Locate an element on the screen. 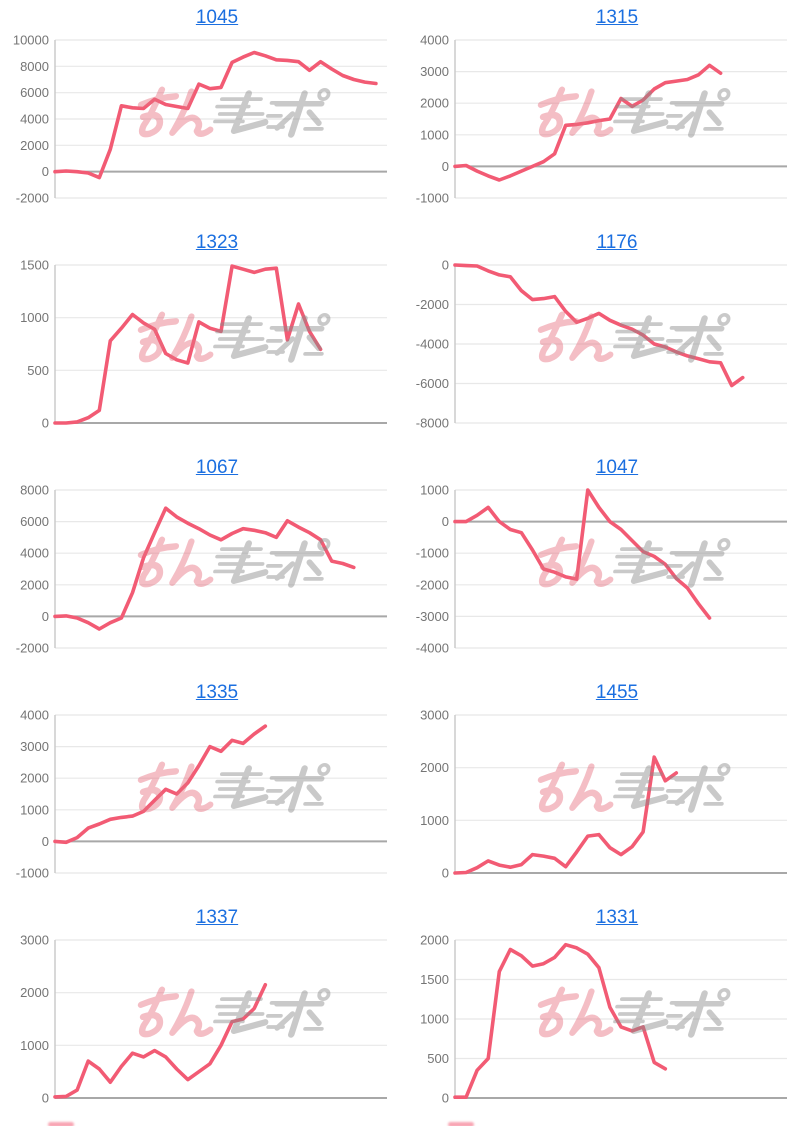  chart-title-link: 1047 is located at coordinates (617, 467).